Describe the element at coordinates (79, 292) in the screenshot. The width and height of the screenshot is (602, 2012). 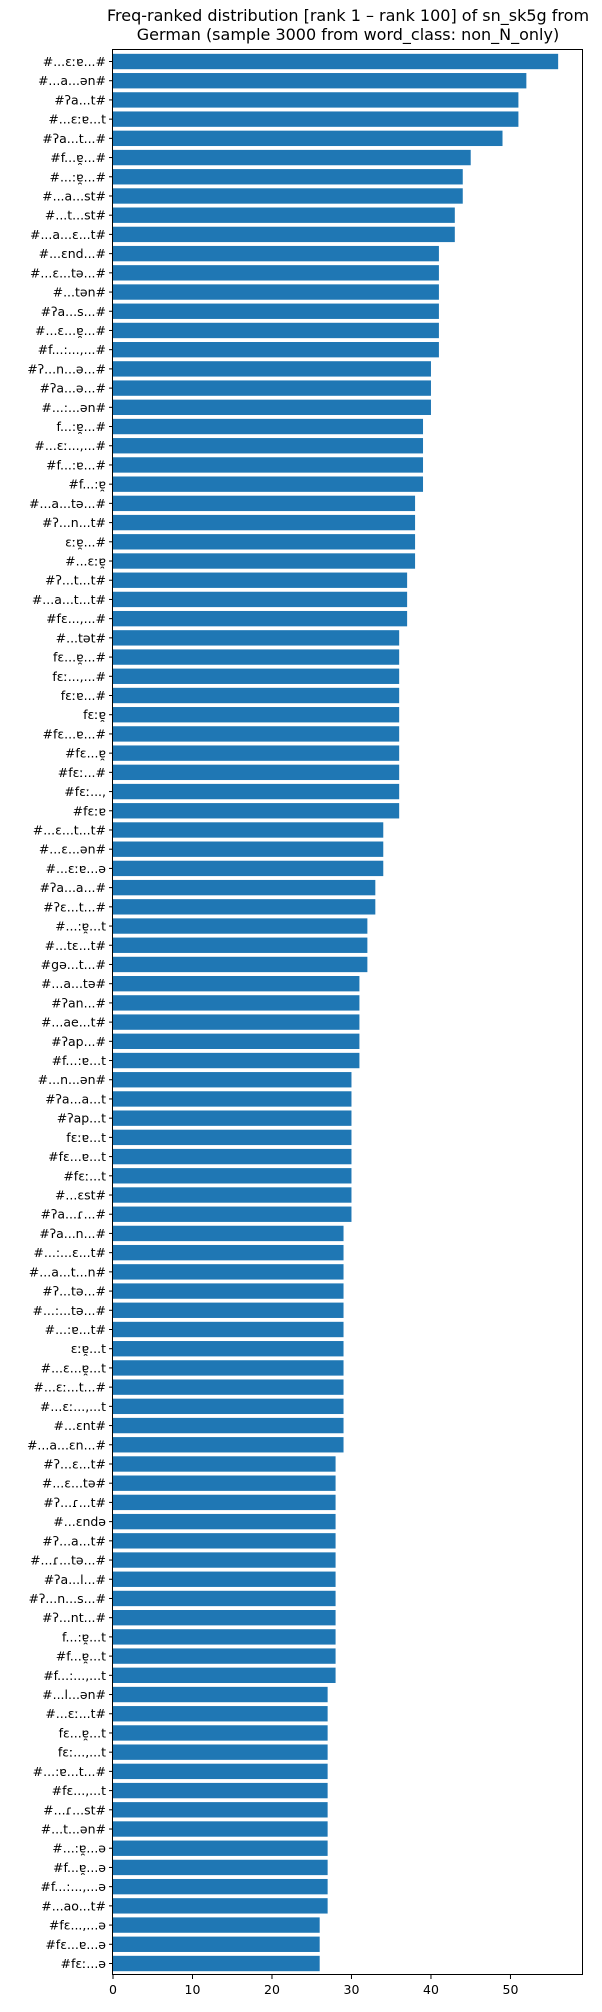
I see `y-tick-label-13: #...tən#` at that location.